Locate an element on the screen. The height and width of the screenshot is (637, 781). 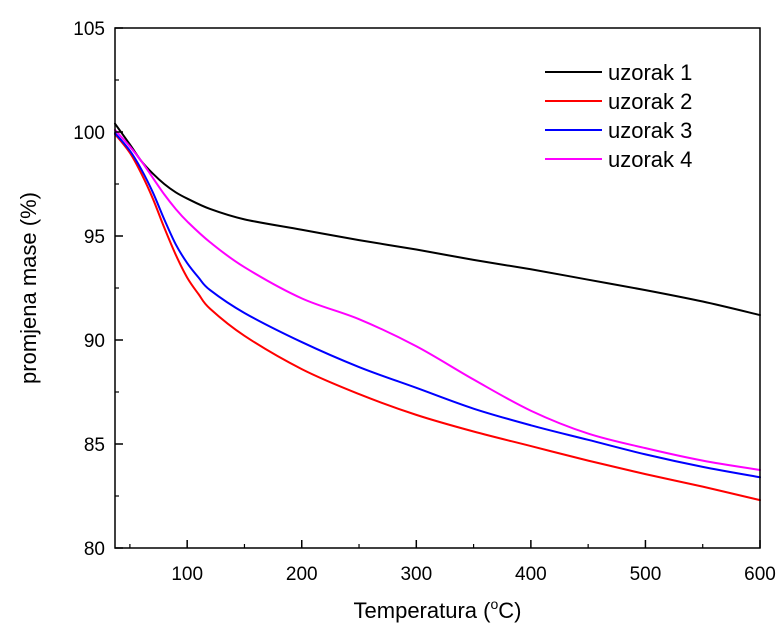
y-axis-title: promjena mase (%) is located at coordinates (28, 288).